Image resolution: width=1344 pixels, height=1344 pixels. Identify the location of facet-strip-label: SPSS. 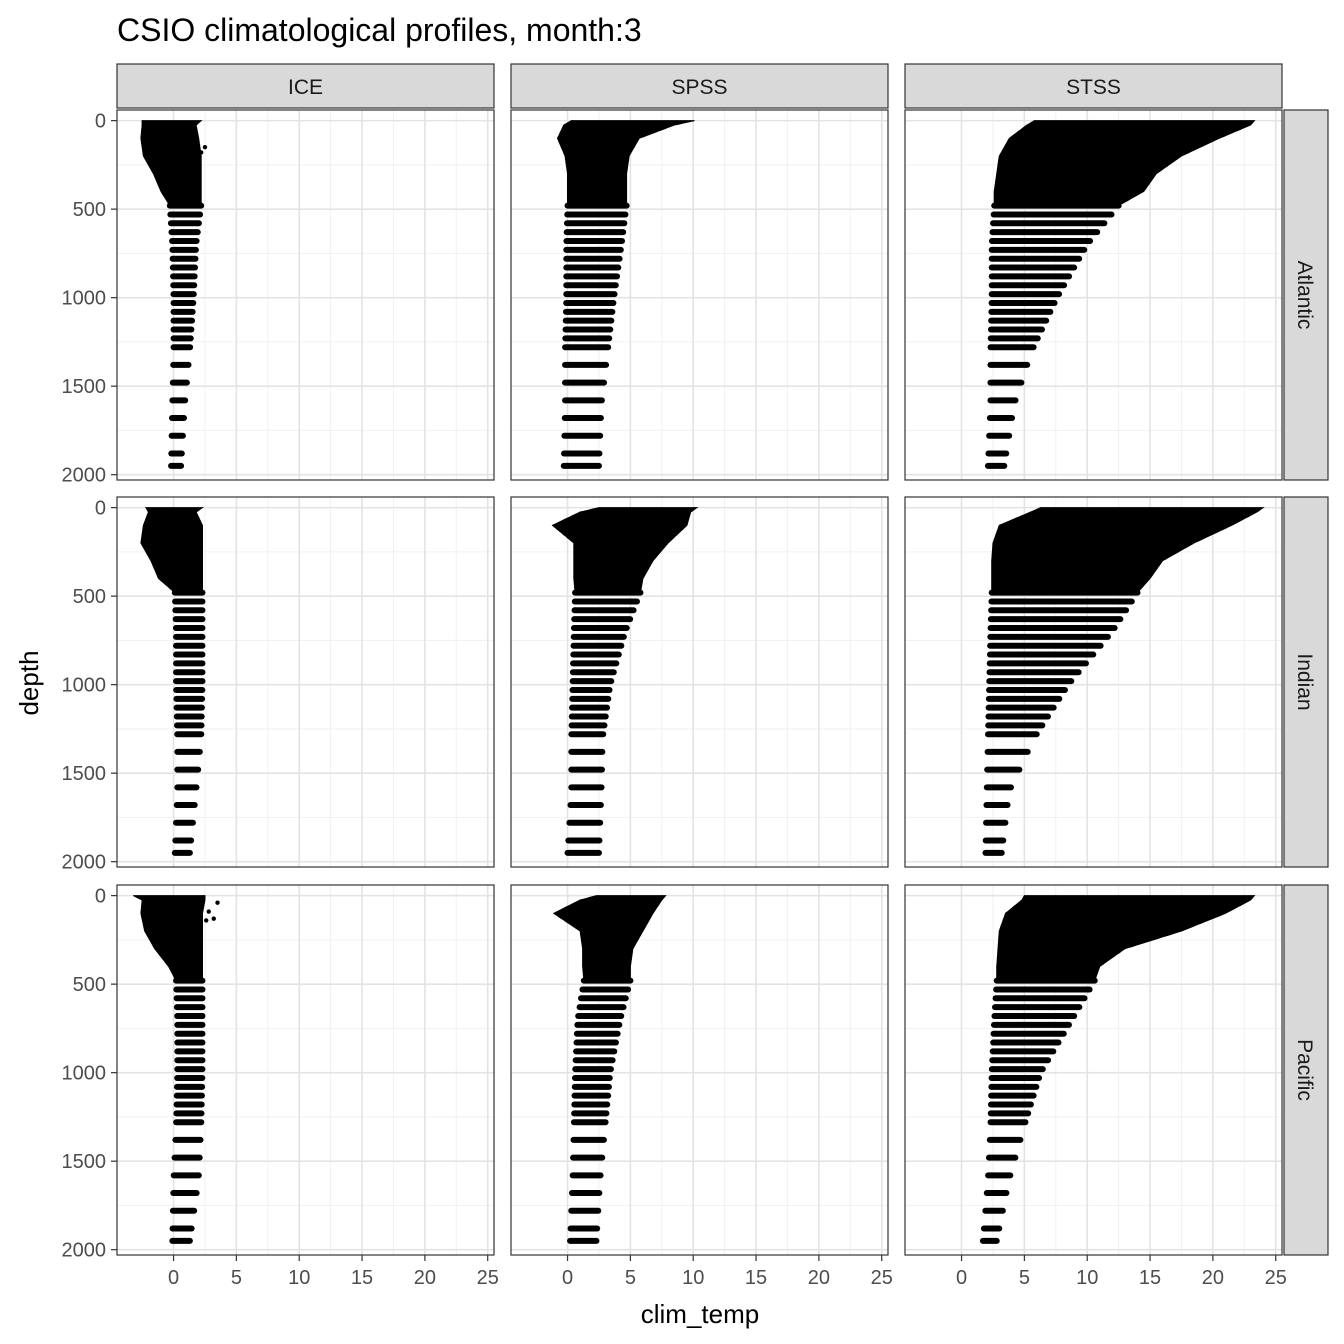
(699, 87).